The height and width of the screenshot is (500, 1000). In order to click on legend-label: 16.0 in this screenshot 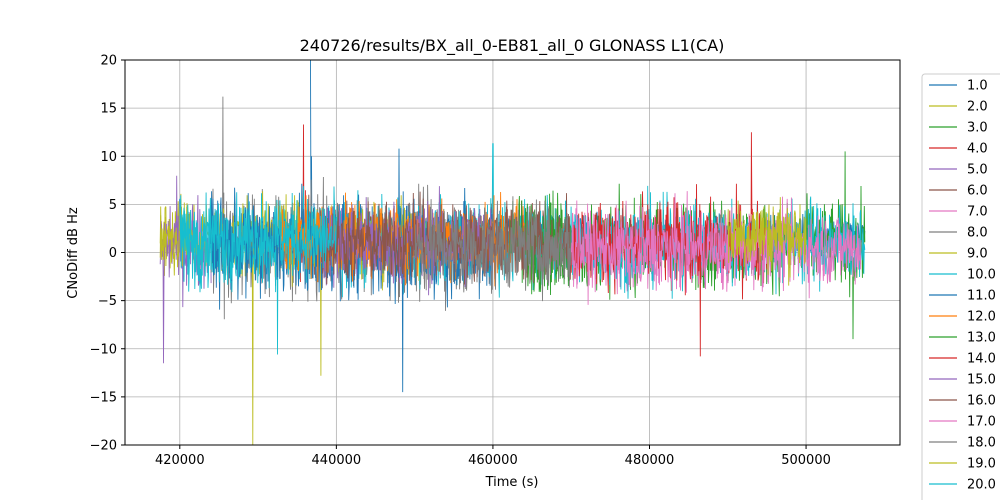, I will do `click(981, 401)`.